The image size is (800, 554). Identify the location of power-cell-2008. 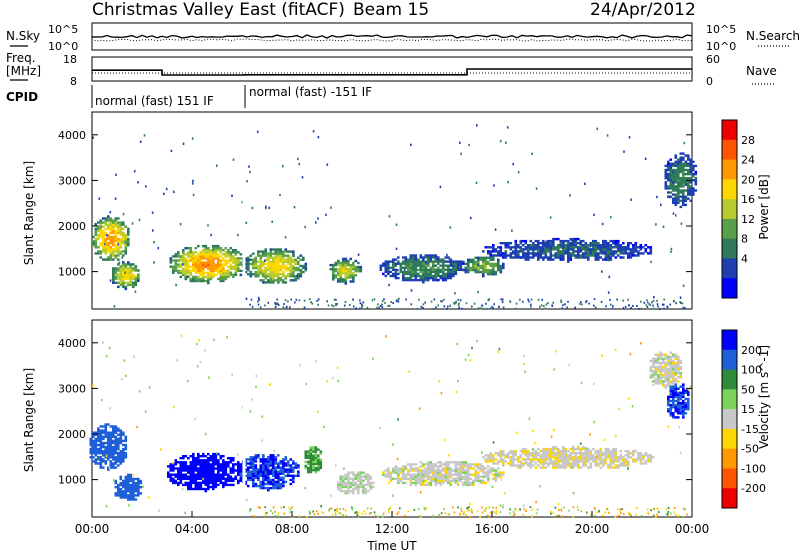
(688, 163).